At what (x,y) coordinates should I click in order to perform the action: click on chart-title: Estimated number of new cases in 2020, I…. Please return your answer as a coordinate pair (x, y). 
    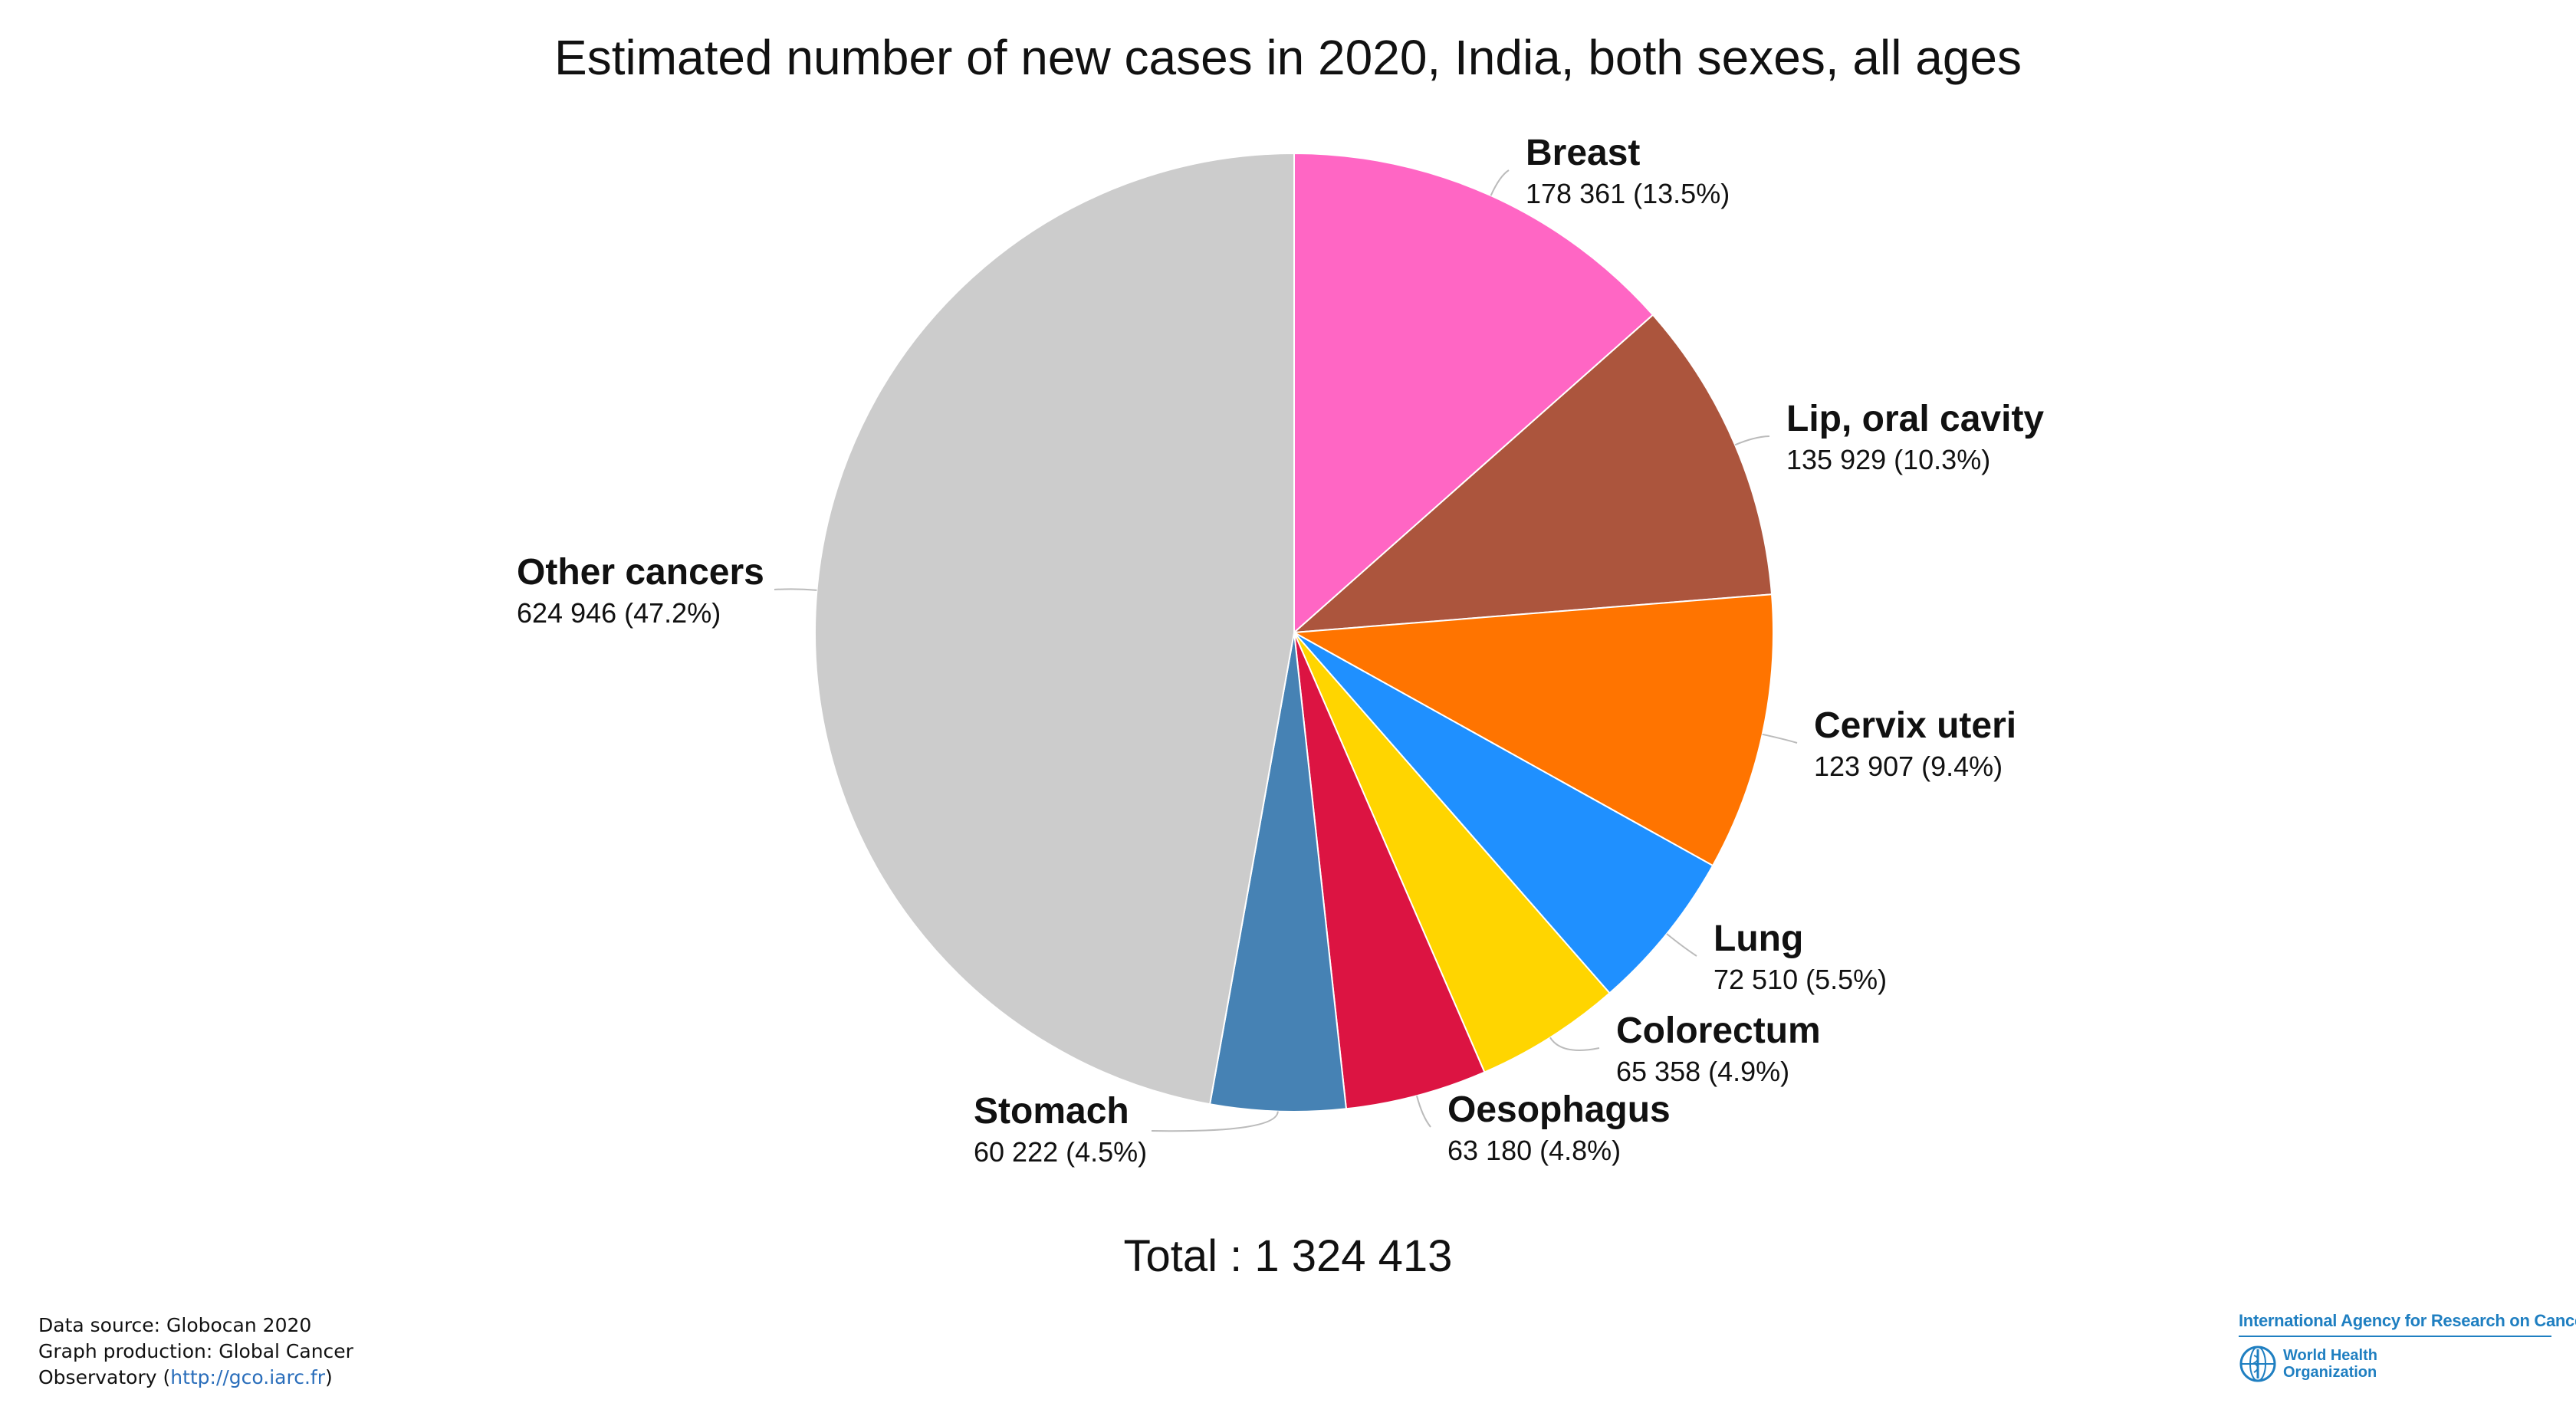
    Looking at the image, I should click on (1288, 58).